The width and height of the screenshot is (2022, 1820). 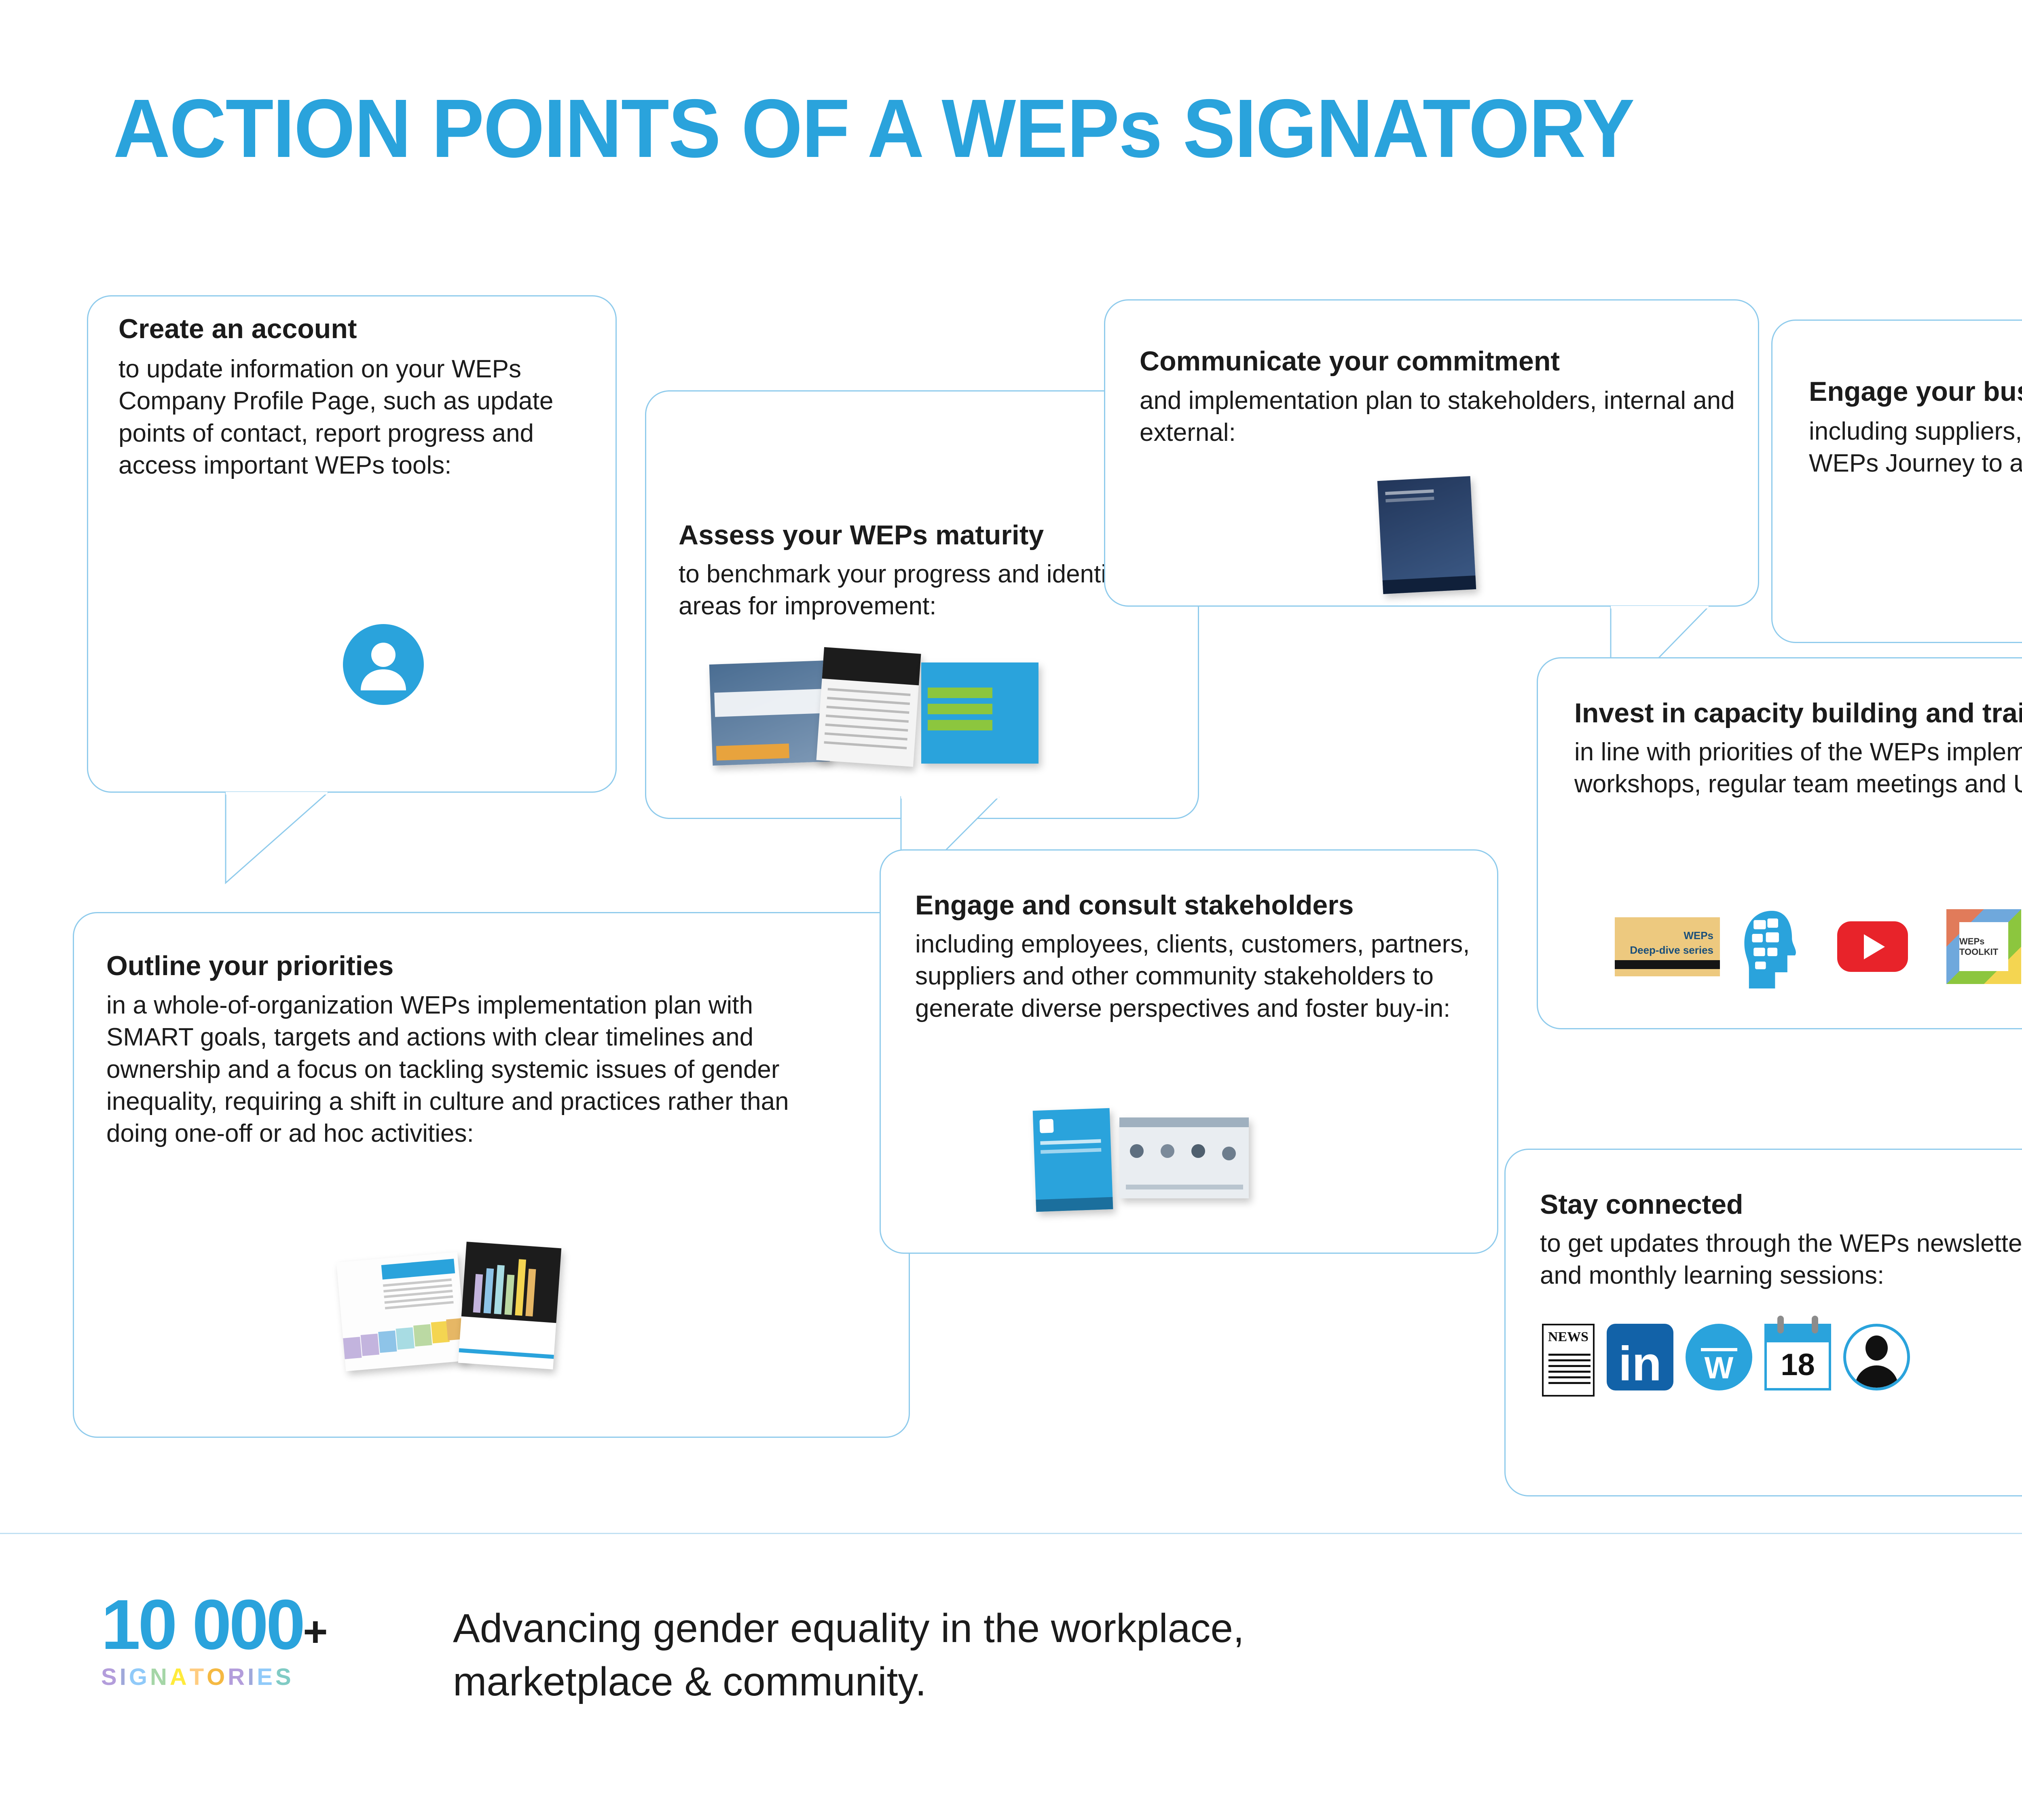 I want to click on gender-gap-analysis-tool-cover, so click(x=769, y=713).